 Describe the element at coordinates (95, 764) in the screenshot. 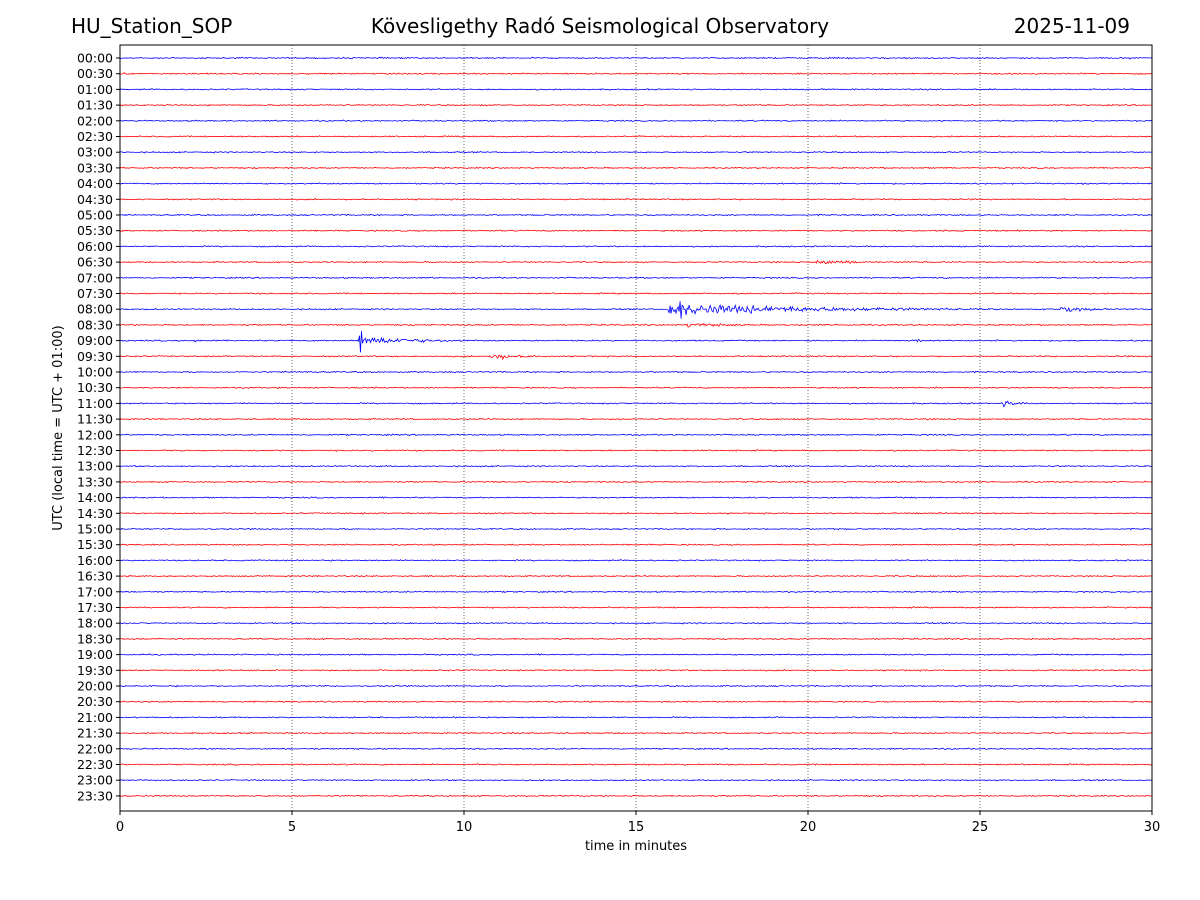

I see `row-label: 22:30` at that location.